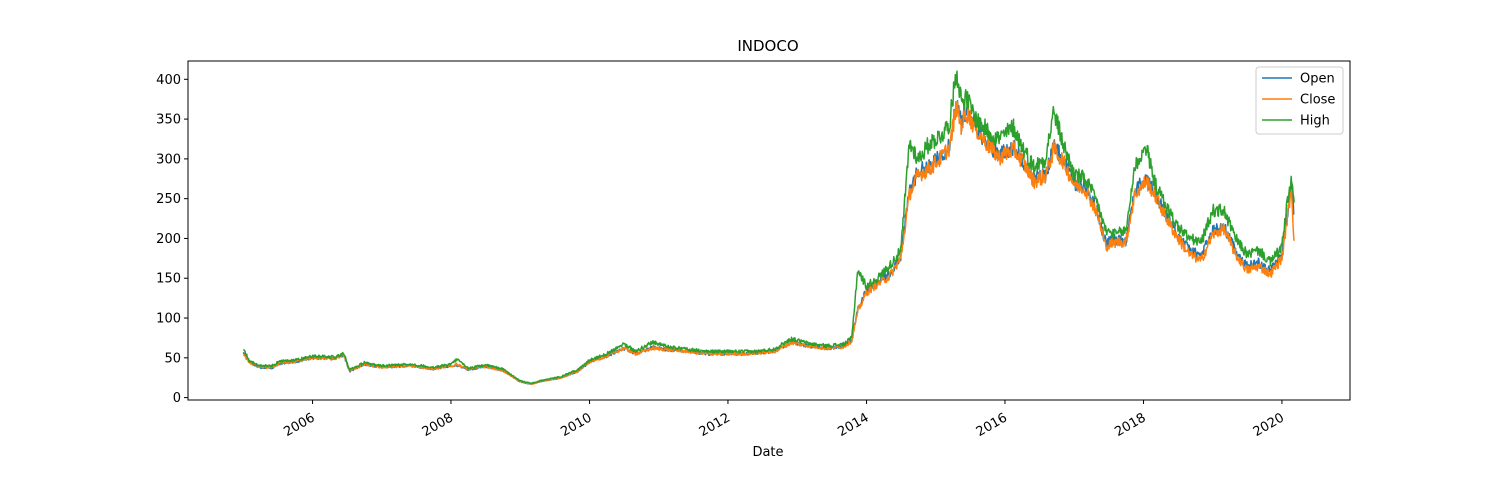  I want to click on x-axis-label: Date, so click(767, 452).